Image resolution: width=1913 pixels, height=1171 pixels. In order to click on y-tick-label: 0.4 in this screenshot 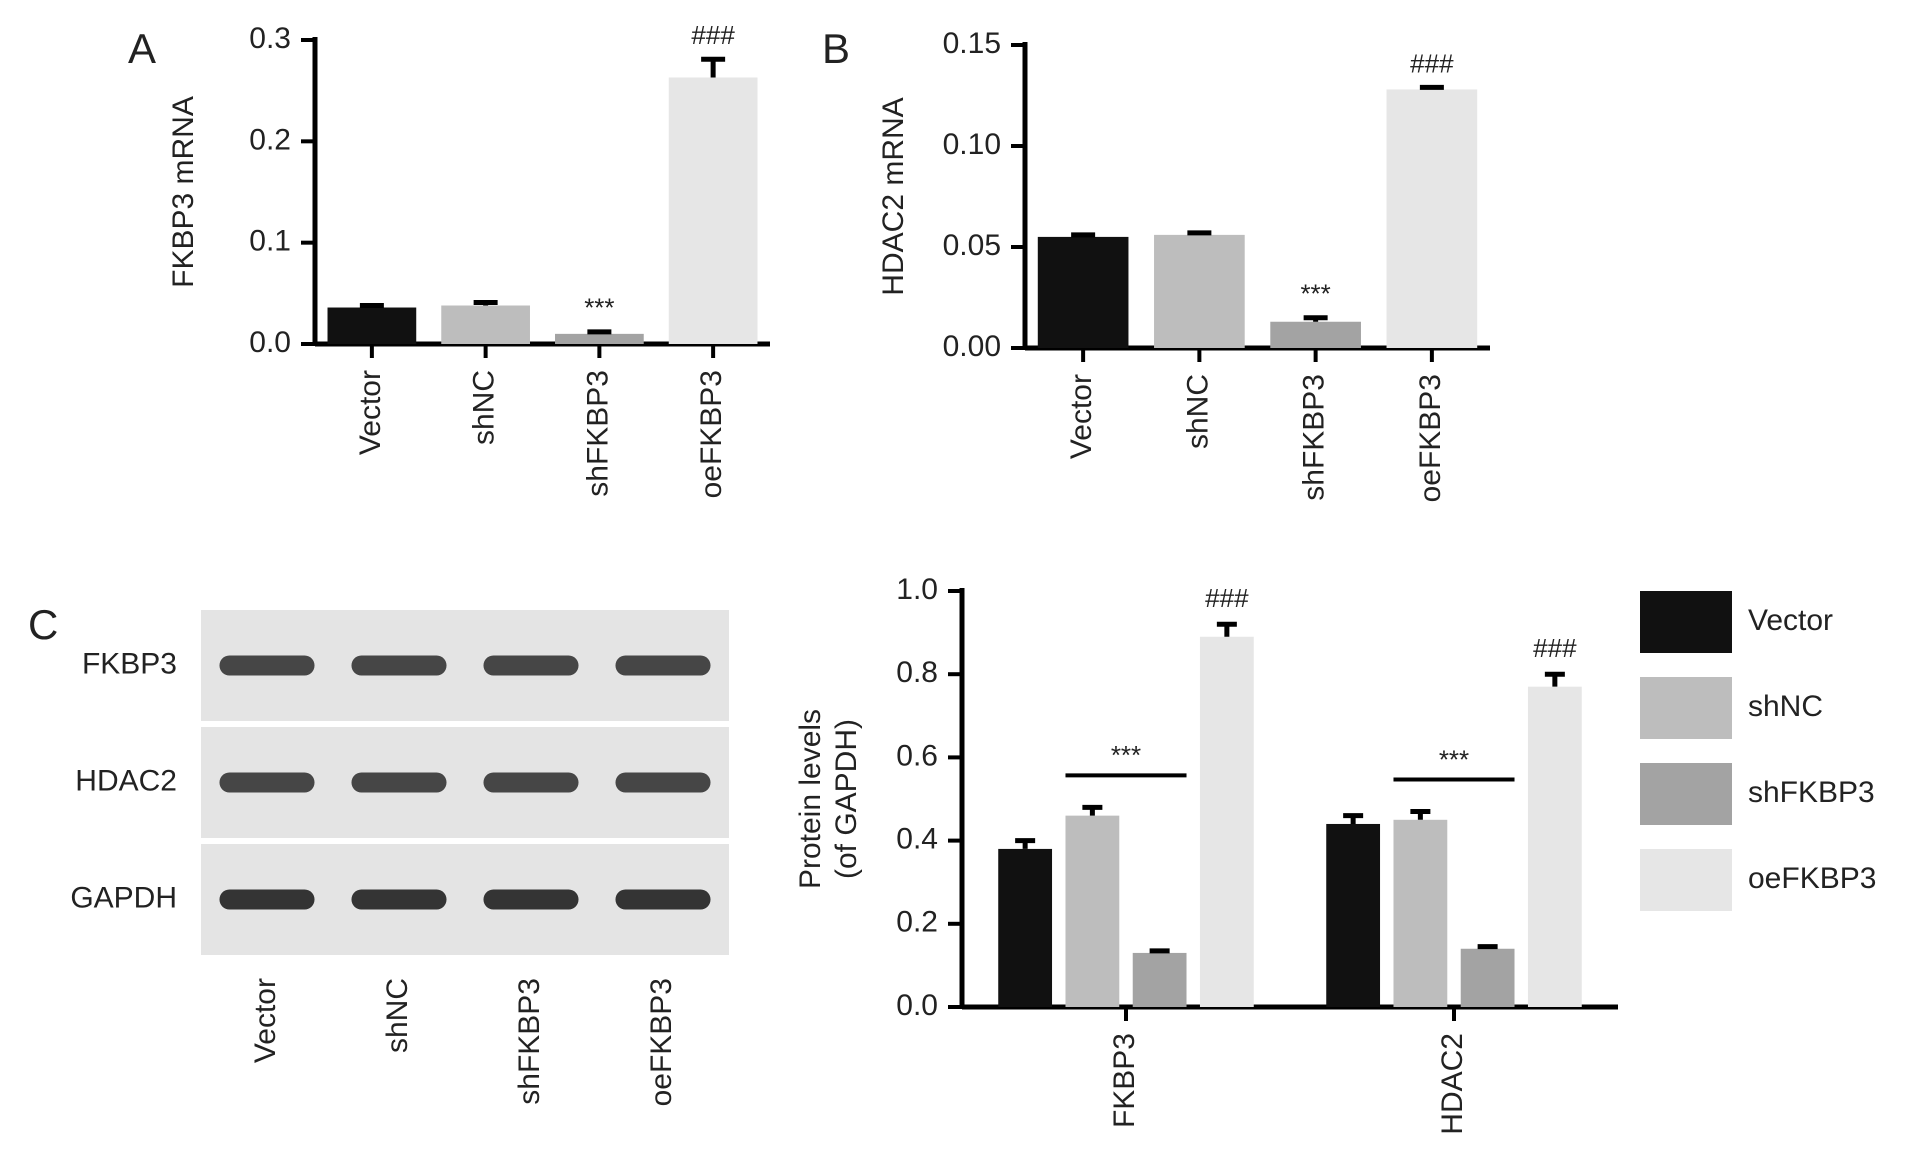, I will do `click(917, 839)`.